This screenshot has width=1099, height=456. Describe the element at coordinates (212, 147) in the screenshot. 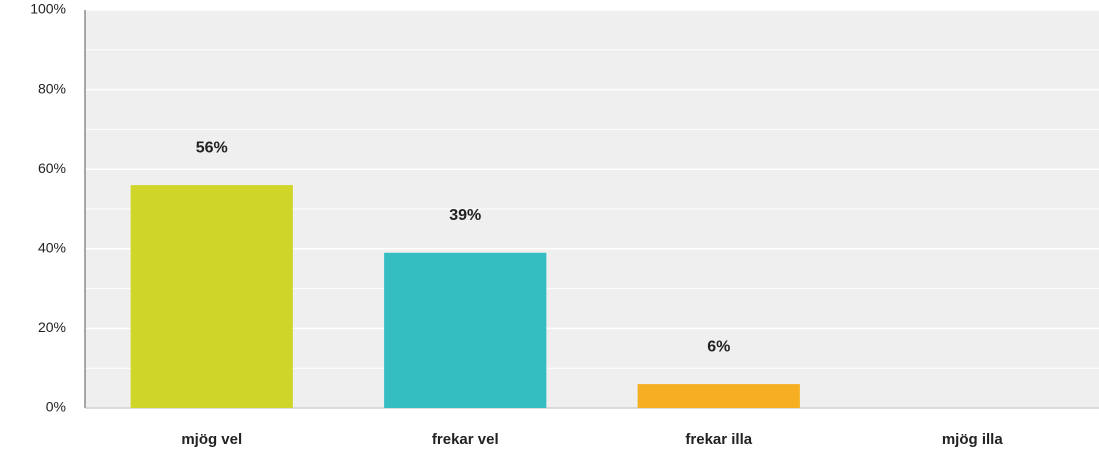

I see `value-label: 56%` at that location.